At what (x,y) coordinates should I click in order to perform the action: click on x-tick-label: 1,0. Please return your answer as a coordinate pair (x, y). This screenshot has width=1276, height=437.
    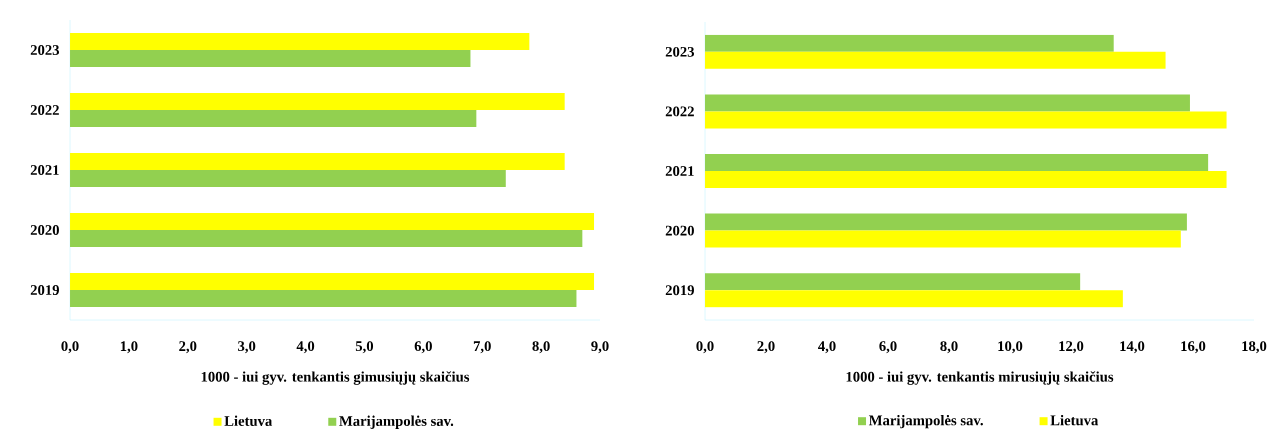
    Looking at the image, I should click on (129, 347).